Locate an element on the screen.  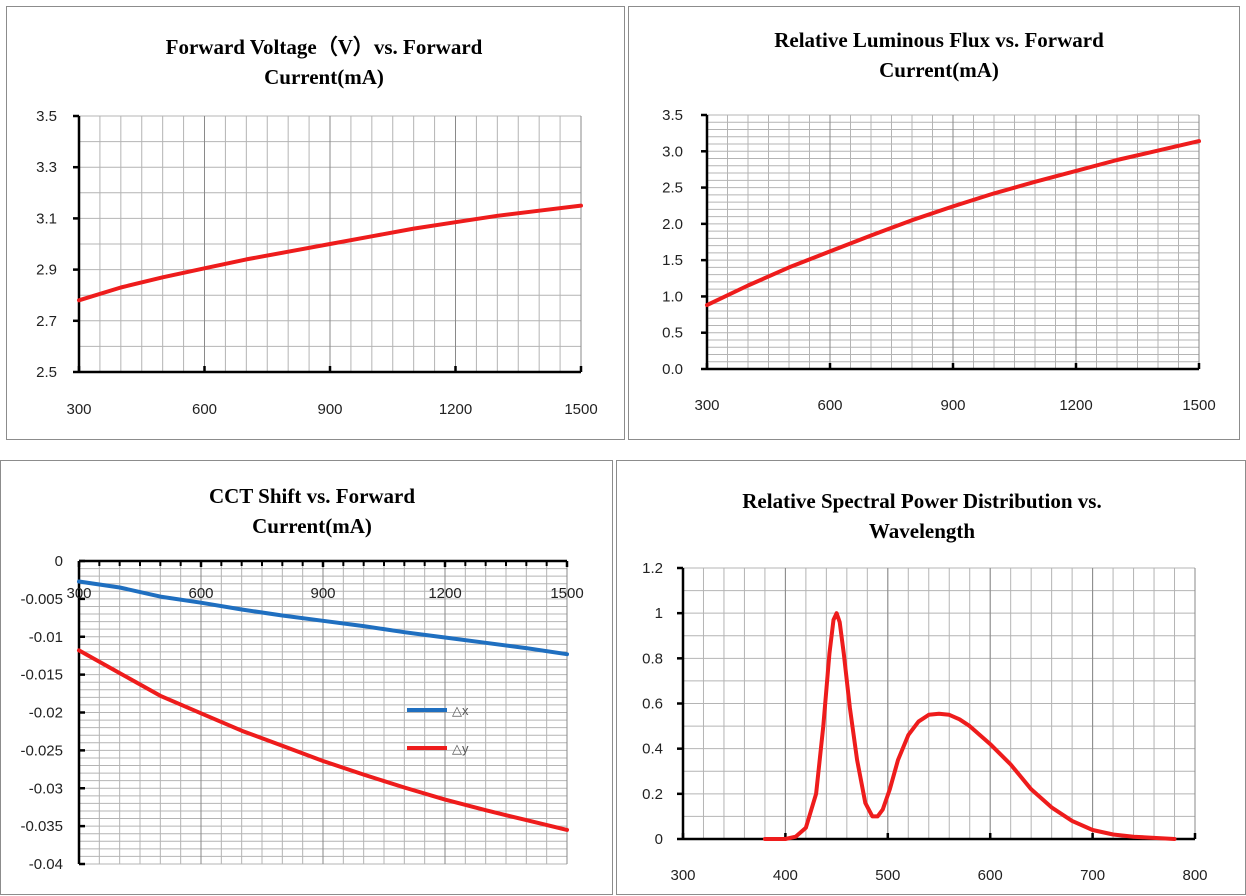
y-tick-label: -0.04 is located at coordinates (46, 864).